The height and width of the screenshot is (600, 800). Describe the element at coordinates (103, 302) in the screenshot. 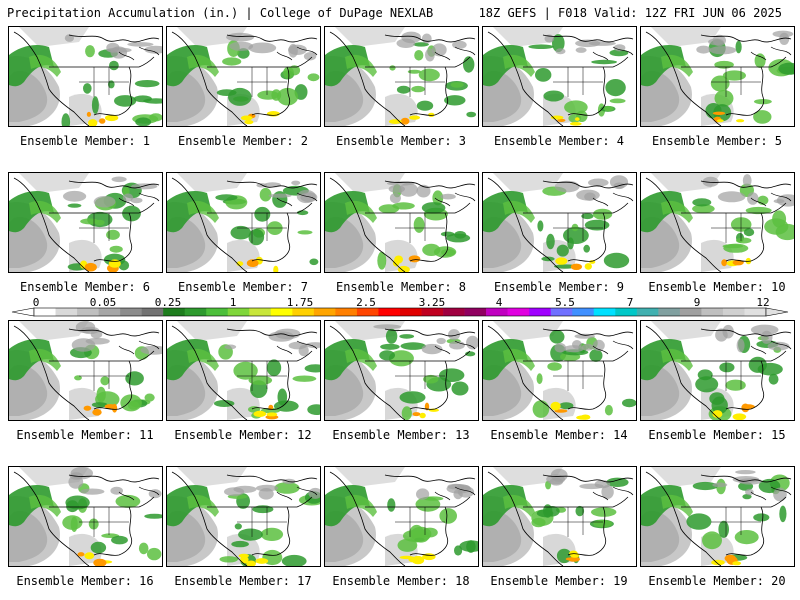

I see `colorbar-tick-label: 0.05` at that location.